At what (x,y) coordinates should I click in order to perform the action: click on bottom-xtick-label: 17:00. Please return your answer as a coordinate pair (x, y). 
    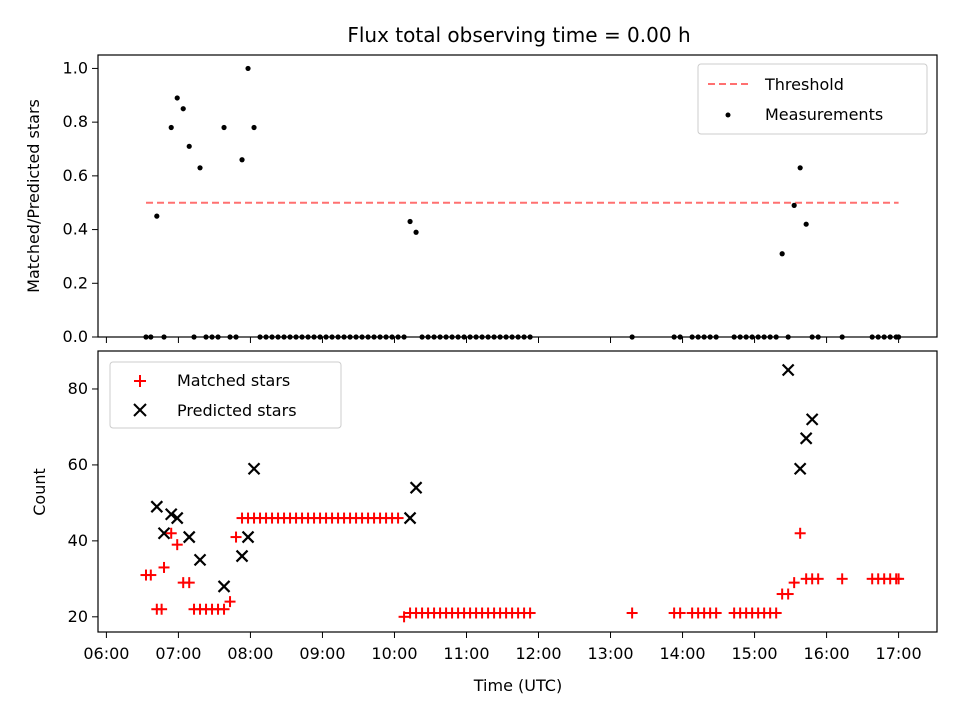
    Looking at the image, I should click on (899, 653).